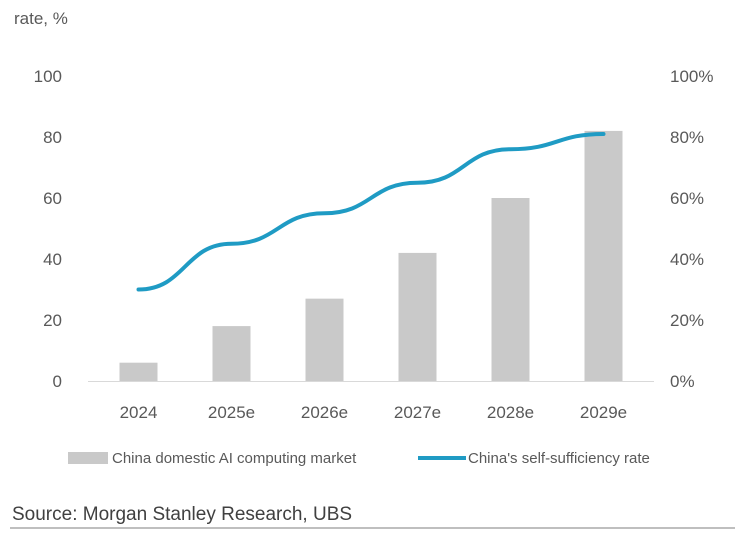 The width and height of the screenshot is (745, 536). I want to click on left-tick-label: 40, so click(52, 259).